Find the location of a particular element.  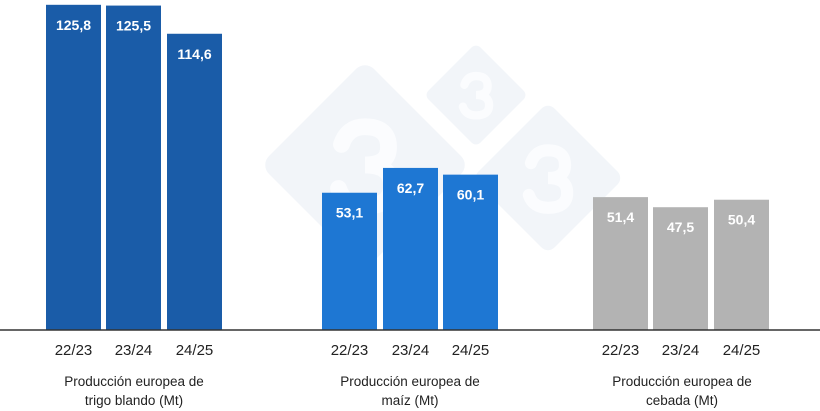

data-label: 47,5 is located at coordinates (680, 227).